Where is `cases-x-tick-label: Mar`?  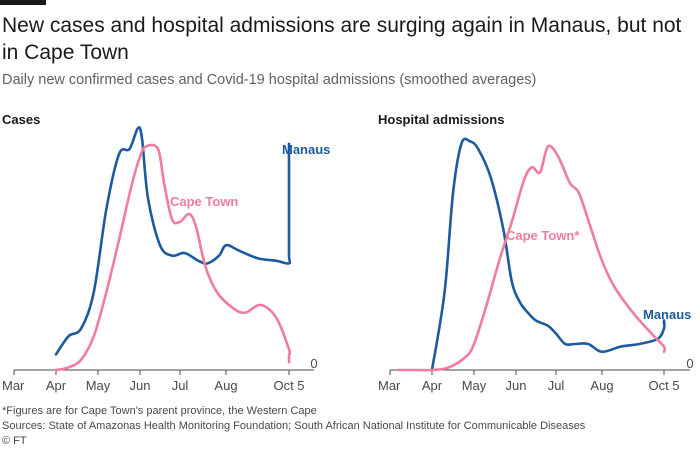
cases-x-tick-label: Mar is located at coordinates (13, 385).